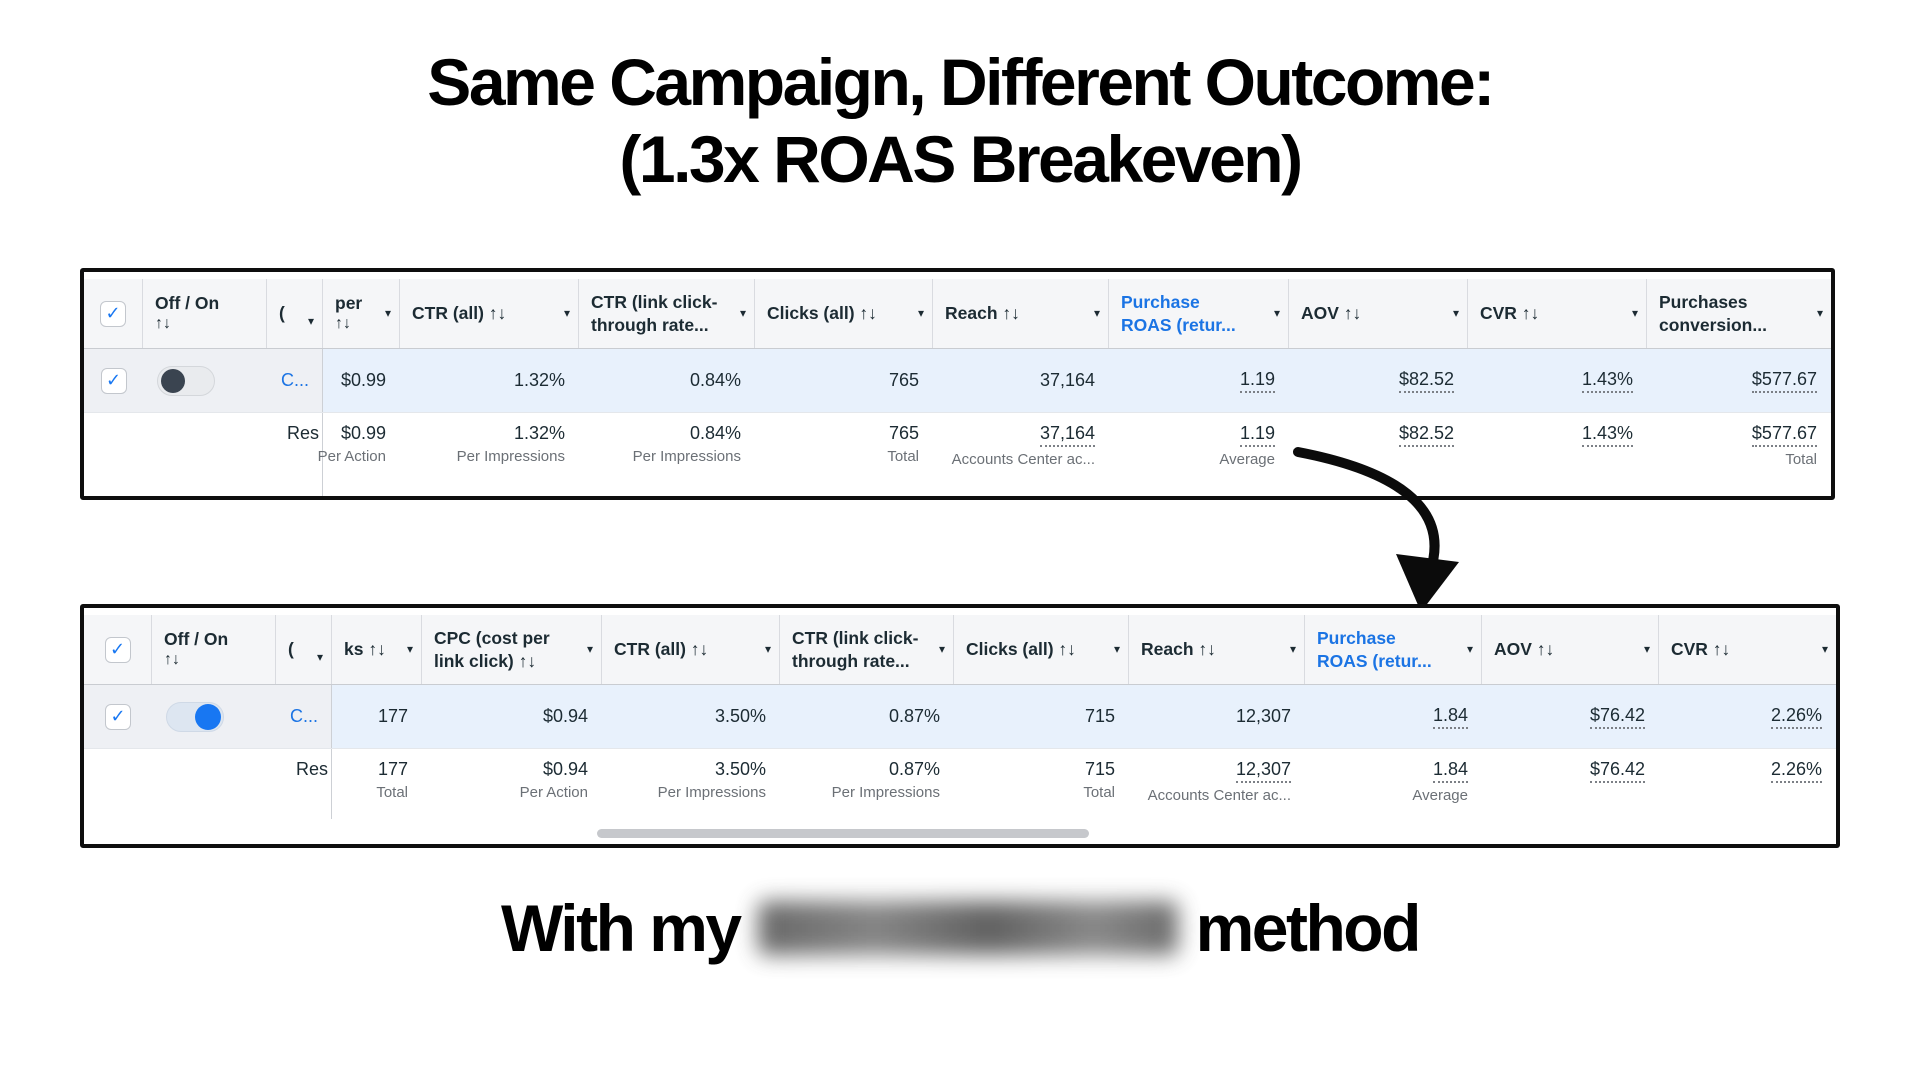 This screenshot has width=1920, height=1080. I want to click on summary-cpc: $0.99 Per Action, so click(351, 444).